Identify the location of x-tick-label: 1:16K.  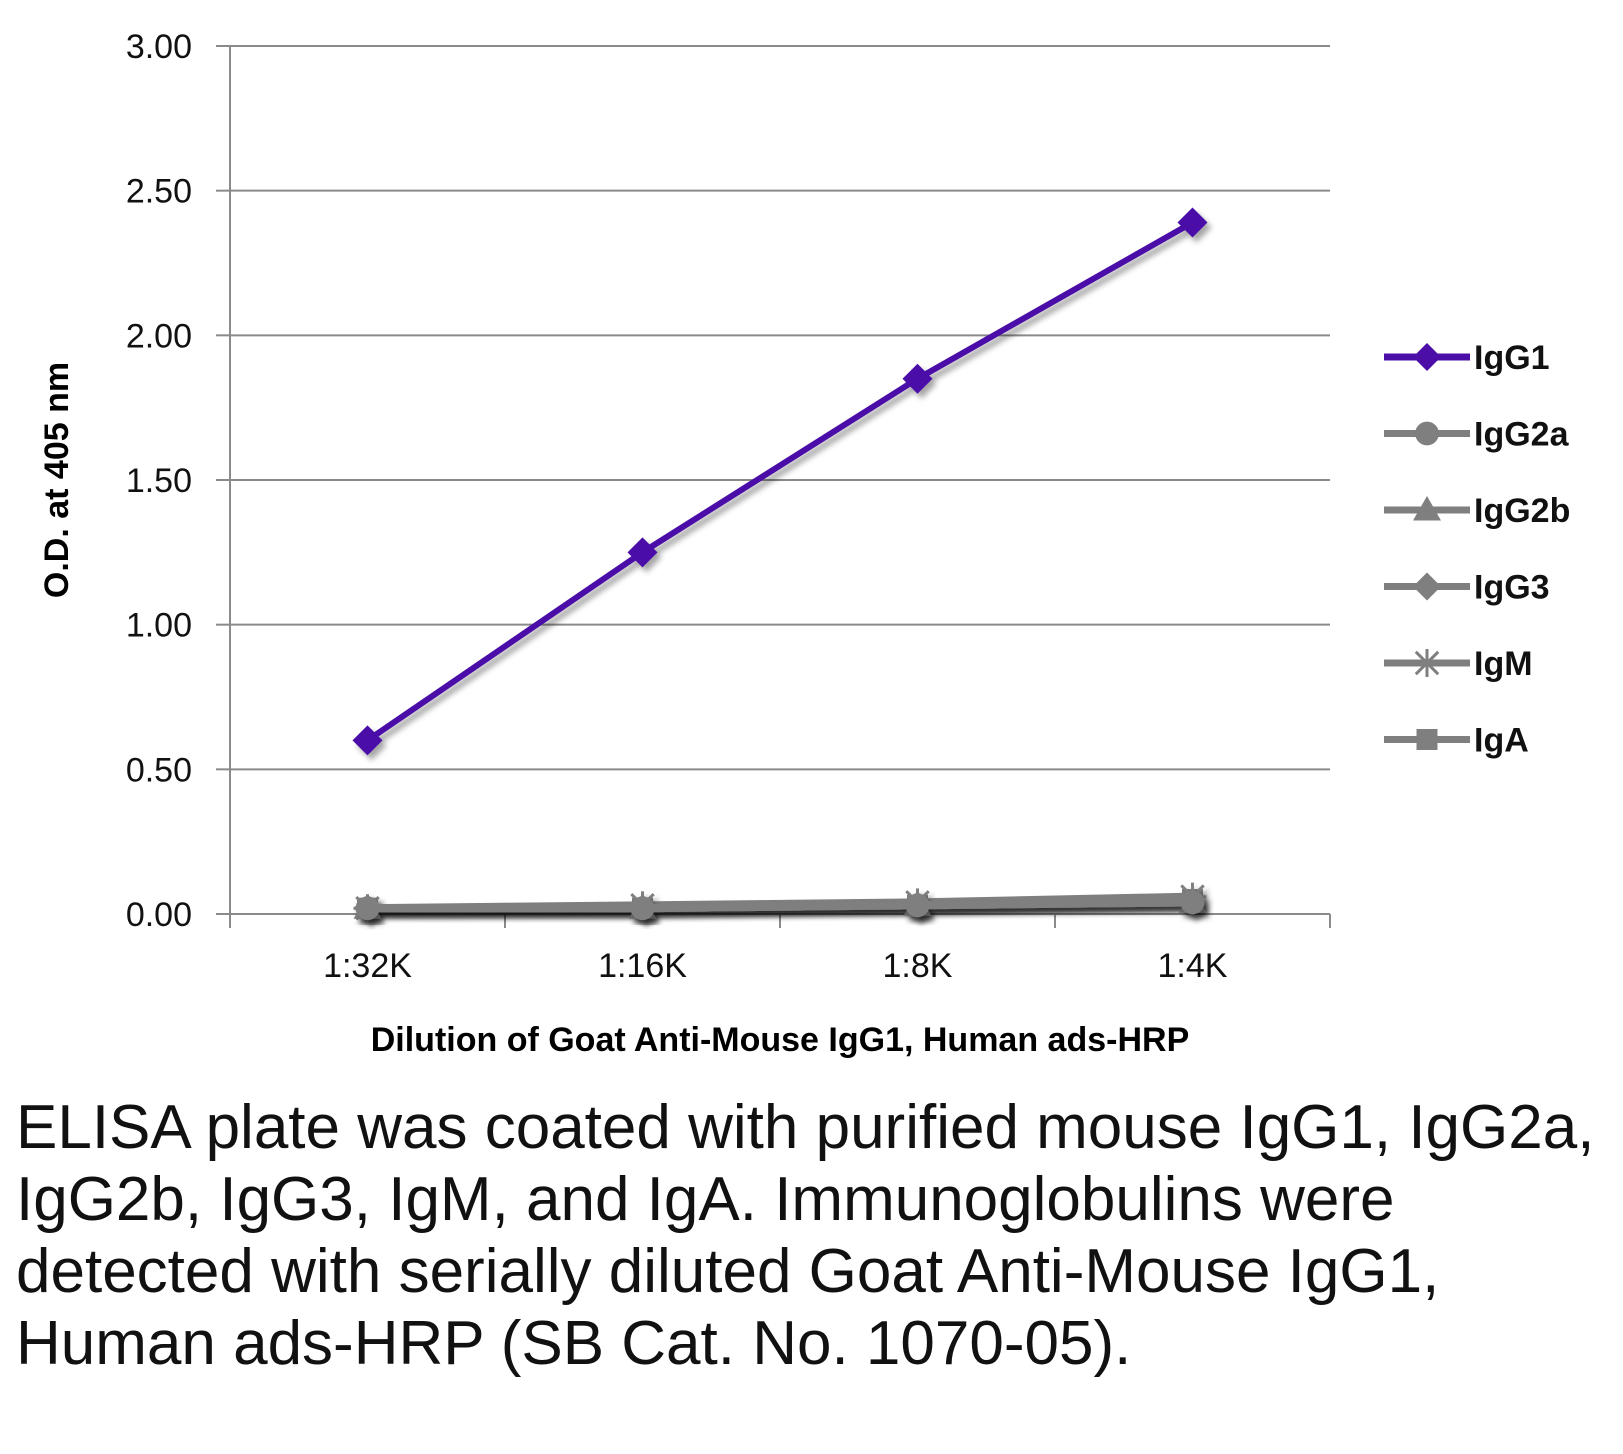
(642, 966).